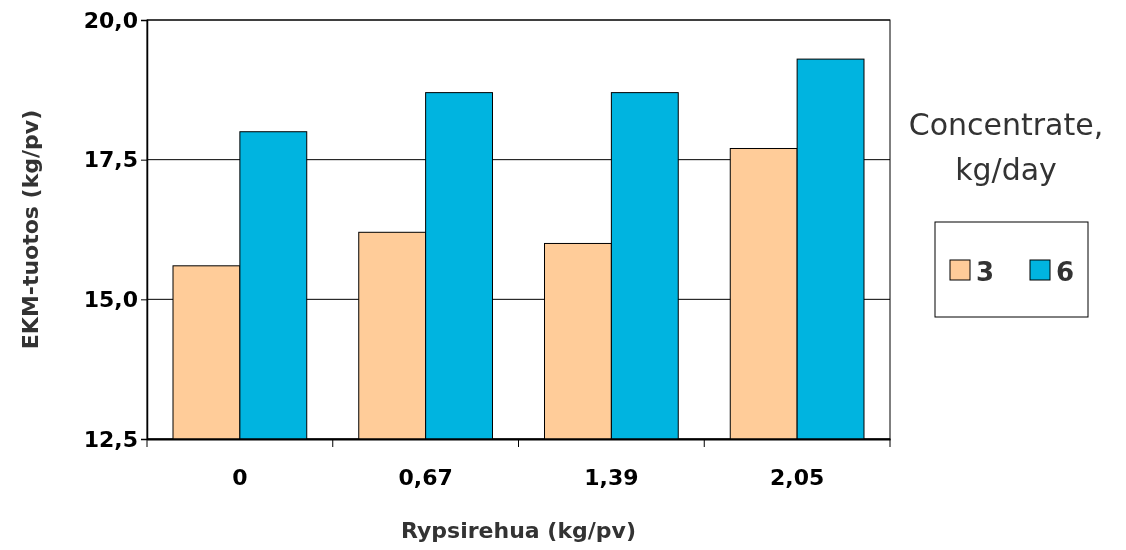 This screenshot has height=550, width=1126. I want to click on y-tick-label: 15,0, so click(110, 299).